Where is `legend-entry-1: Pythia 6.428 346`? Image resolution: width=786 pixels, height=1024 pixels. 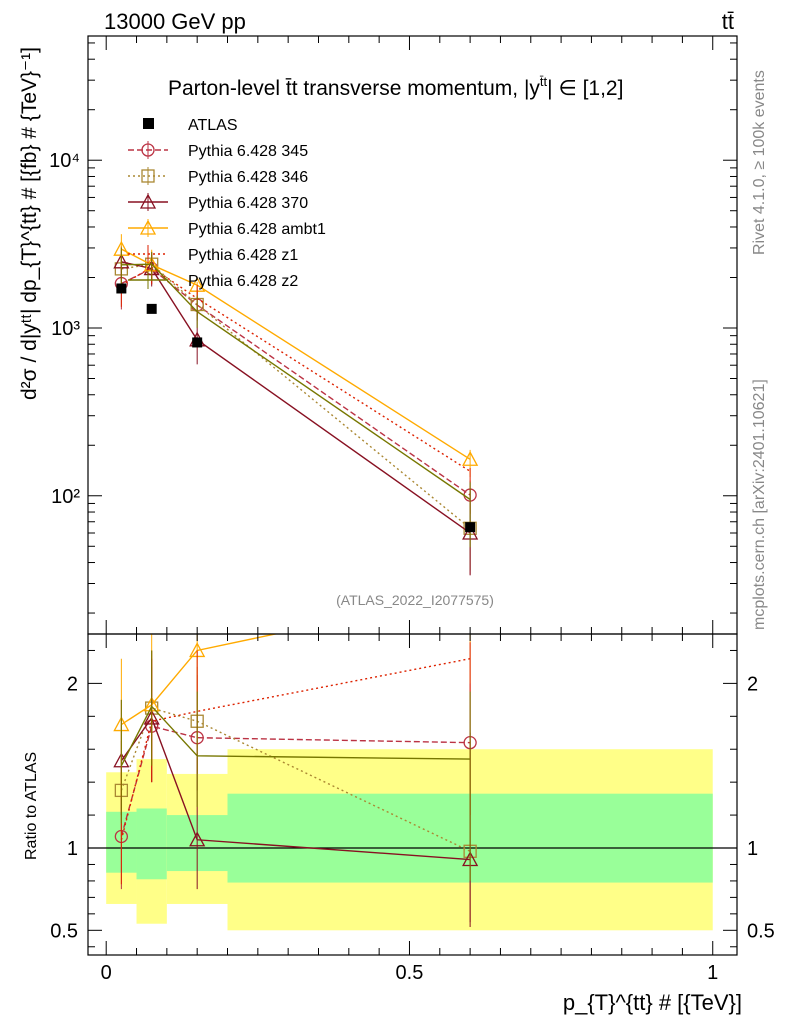
legend-entry-1: Pythia 6.428 346 is located at coordinates (218, 176).